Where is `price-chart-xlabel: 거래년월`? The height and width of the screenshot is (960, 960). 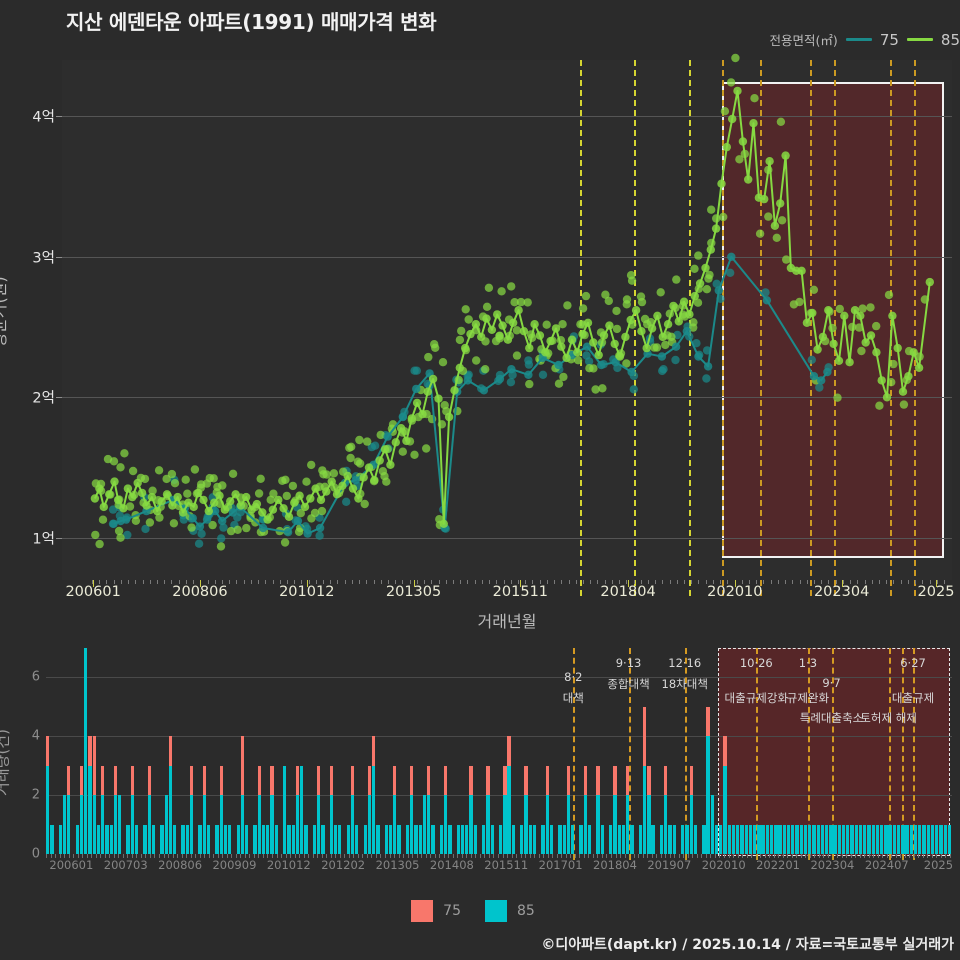
price-chart-xlabel: 거래년월 is located at coordinates (507, 621).